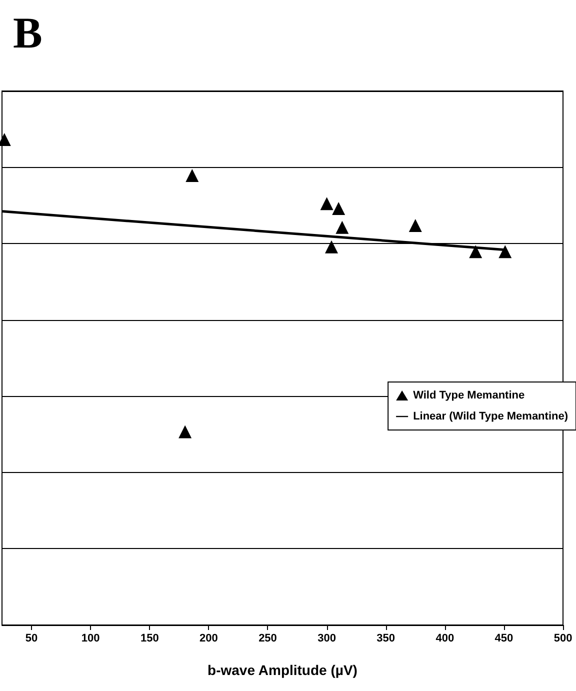 This screenshot has height=691, width=576. What do you see at coordinates (90, 638) in the screenshot?
I see `x-tick-label: 100` at bounding box center [90, 638].